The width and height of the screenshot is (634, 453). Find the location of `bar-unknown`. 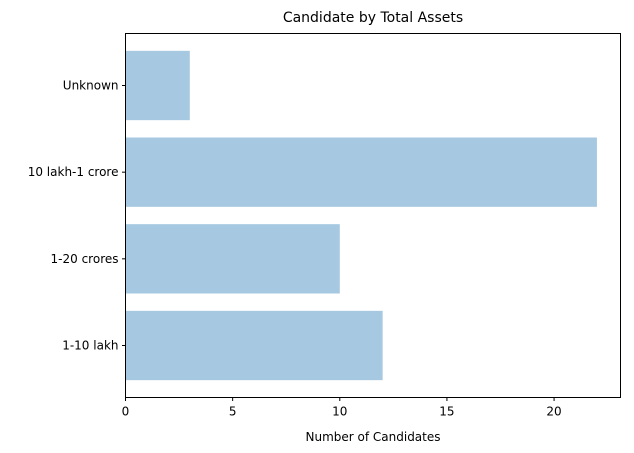

bar-unknown is located at coordinates (157, 85).